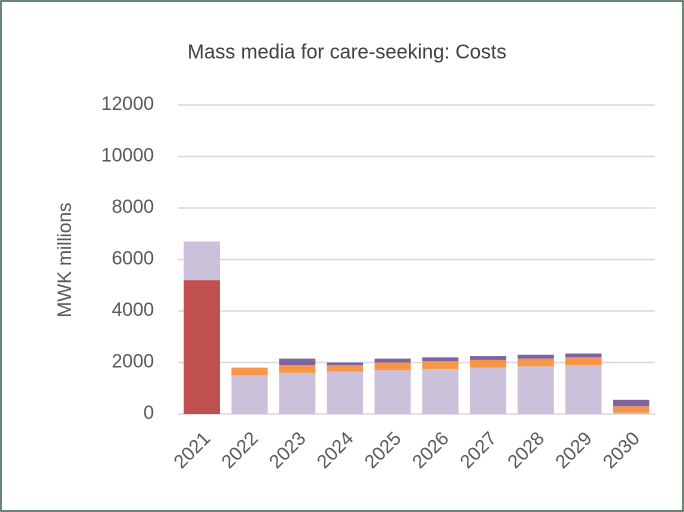 The width and height of the screenshot is (684, 512). Describe the element at coordinates (133, 259) in the screenshot. I see `y-tick-label: 6000` at that location.